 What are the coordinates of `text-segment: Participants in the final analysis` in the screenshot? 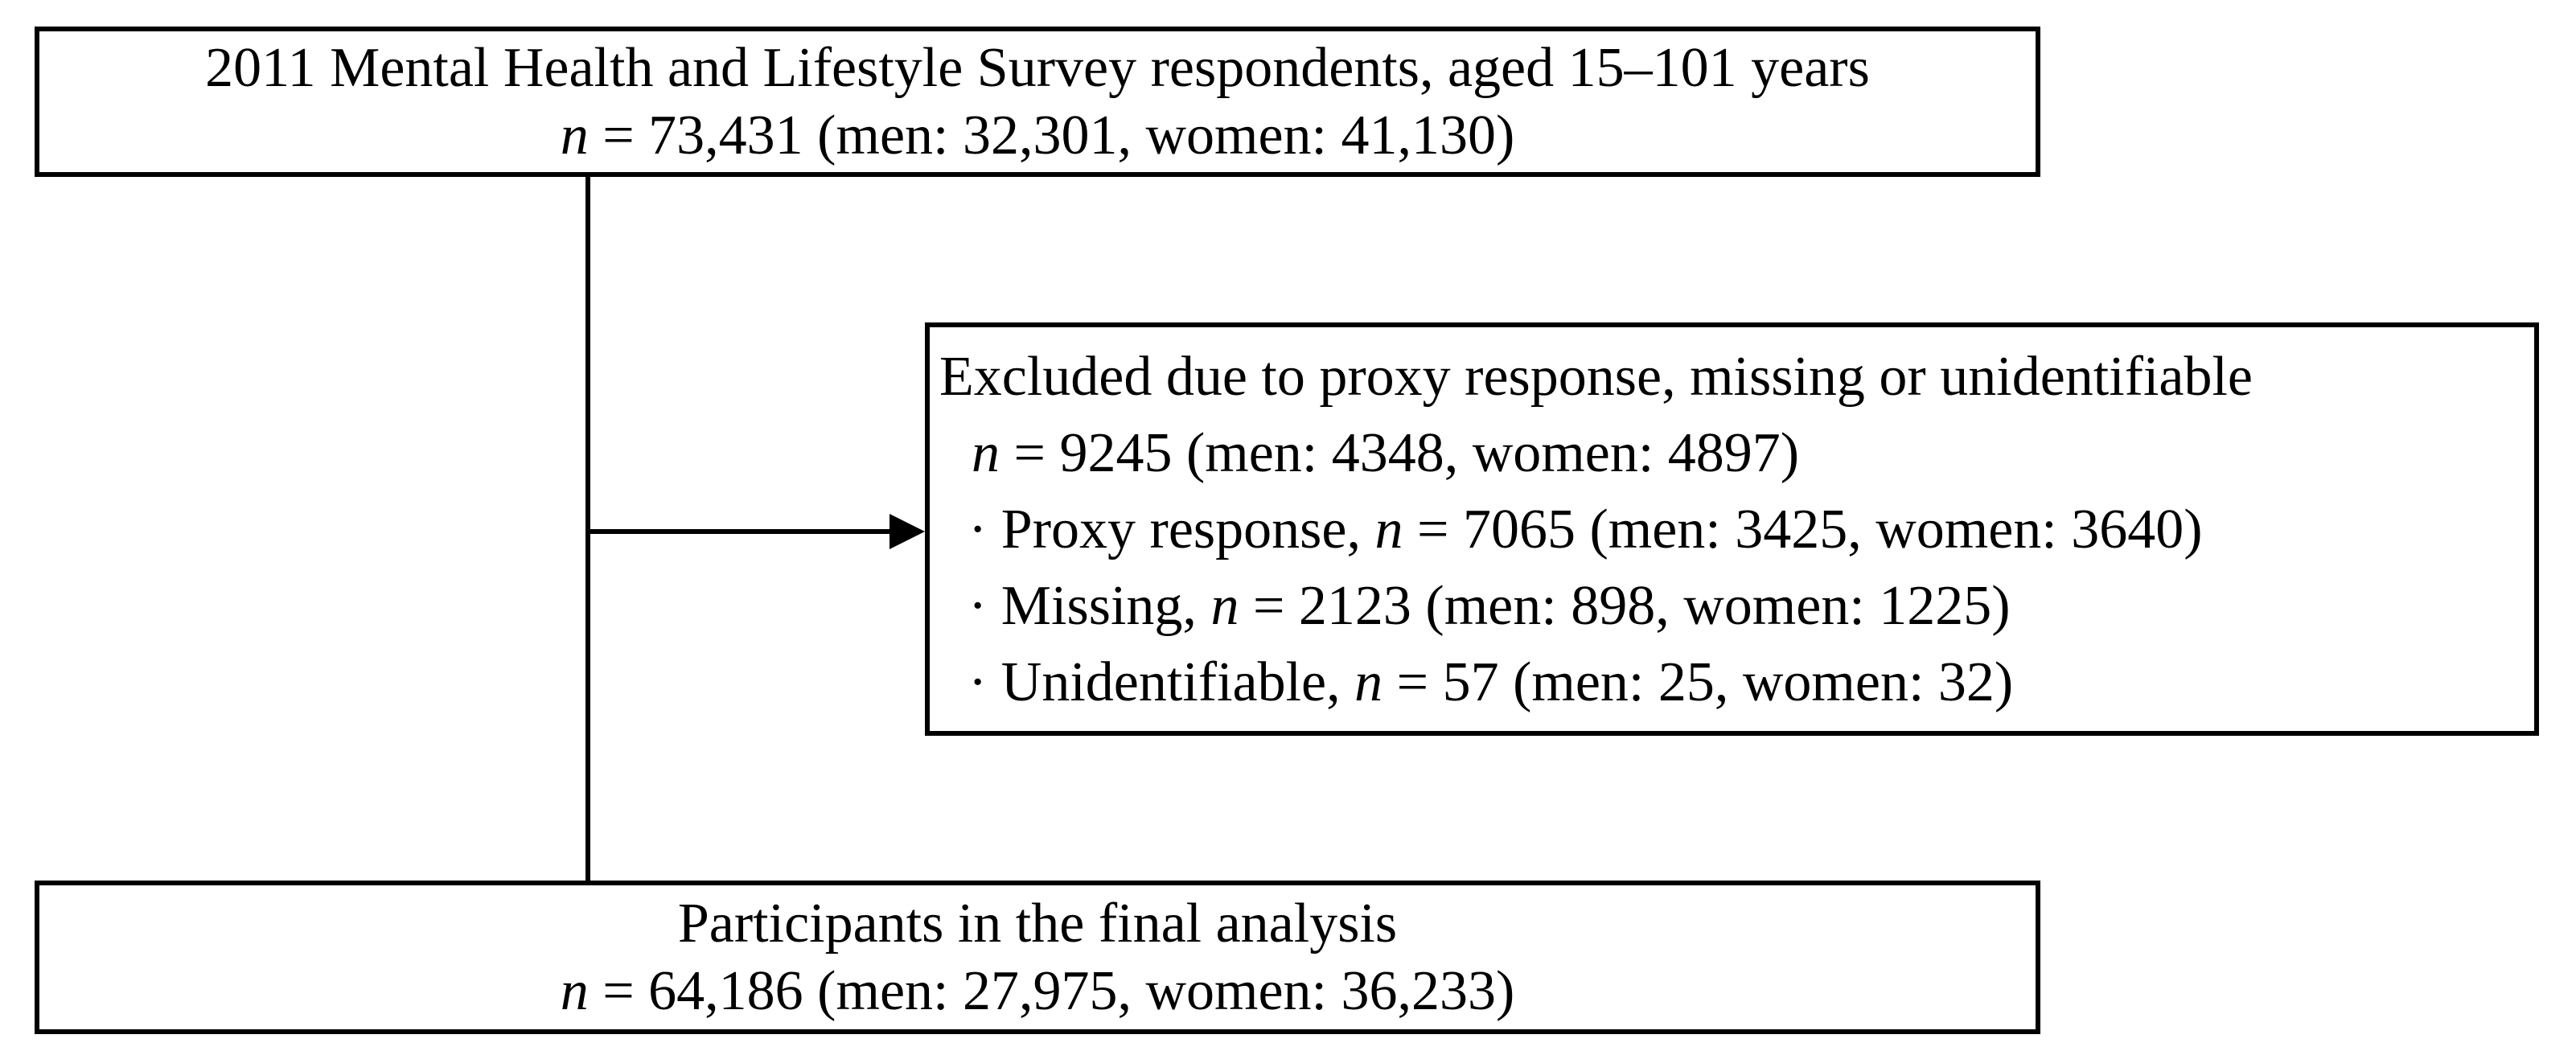 It's located at (1037, 923).